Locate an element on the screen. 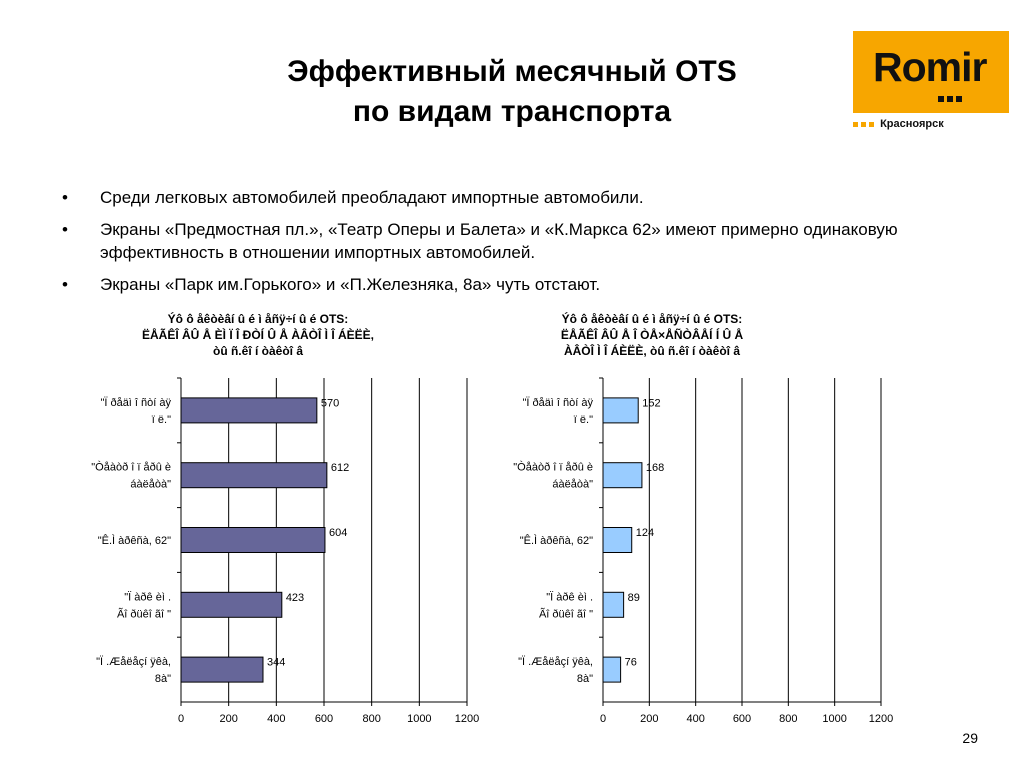 This screenshot has height=768, width=1024. chart2-x-tick-label: 200 is located at coordinates (649, 719).